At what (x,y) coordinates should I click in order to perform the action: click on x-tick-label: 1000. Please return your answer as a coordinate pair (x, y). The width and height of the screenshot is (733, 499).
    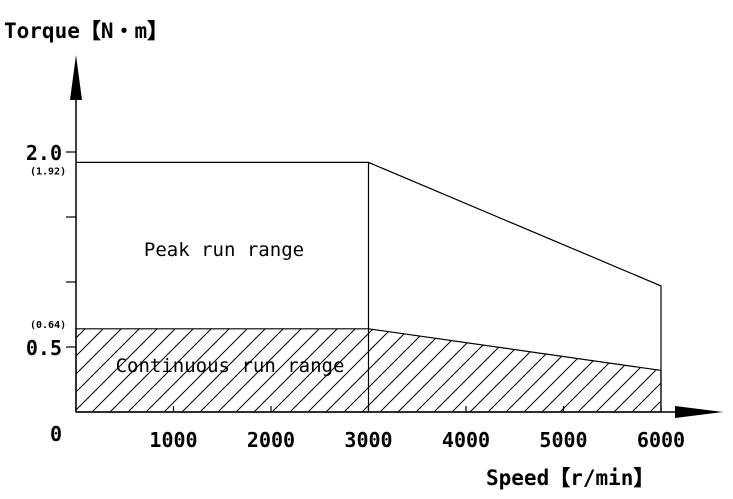
    Looking at the image, I should click on (173, 440).